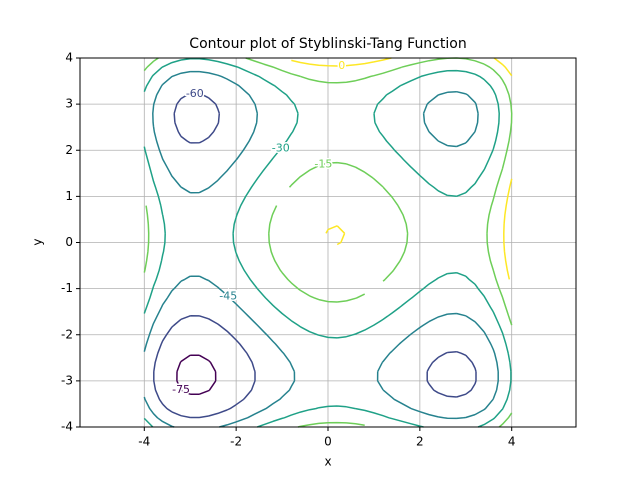  Describe the element at coordinates (281, 147) in the screenshot. I see `contour-label: -30` at that location.